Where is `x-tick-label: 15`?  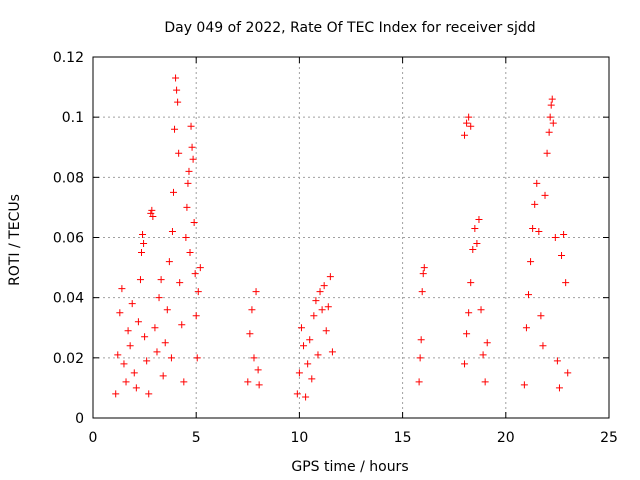 x-tick-label: 15 is located at coordinates (403, 438).